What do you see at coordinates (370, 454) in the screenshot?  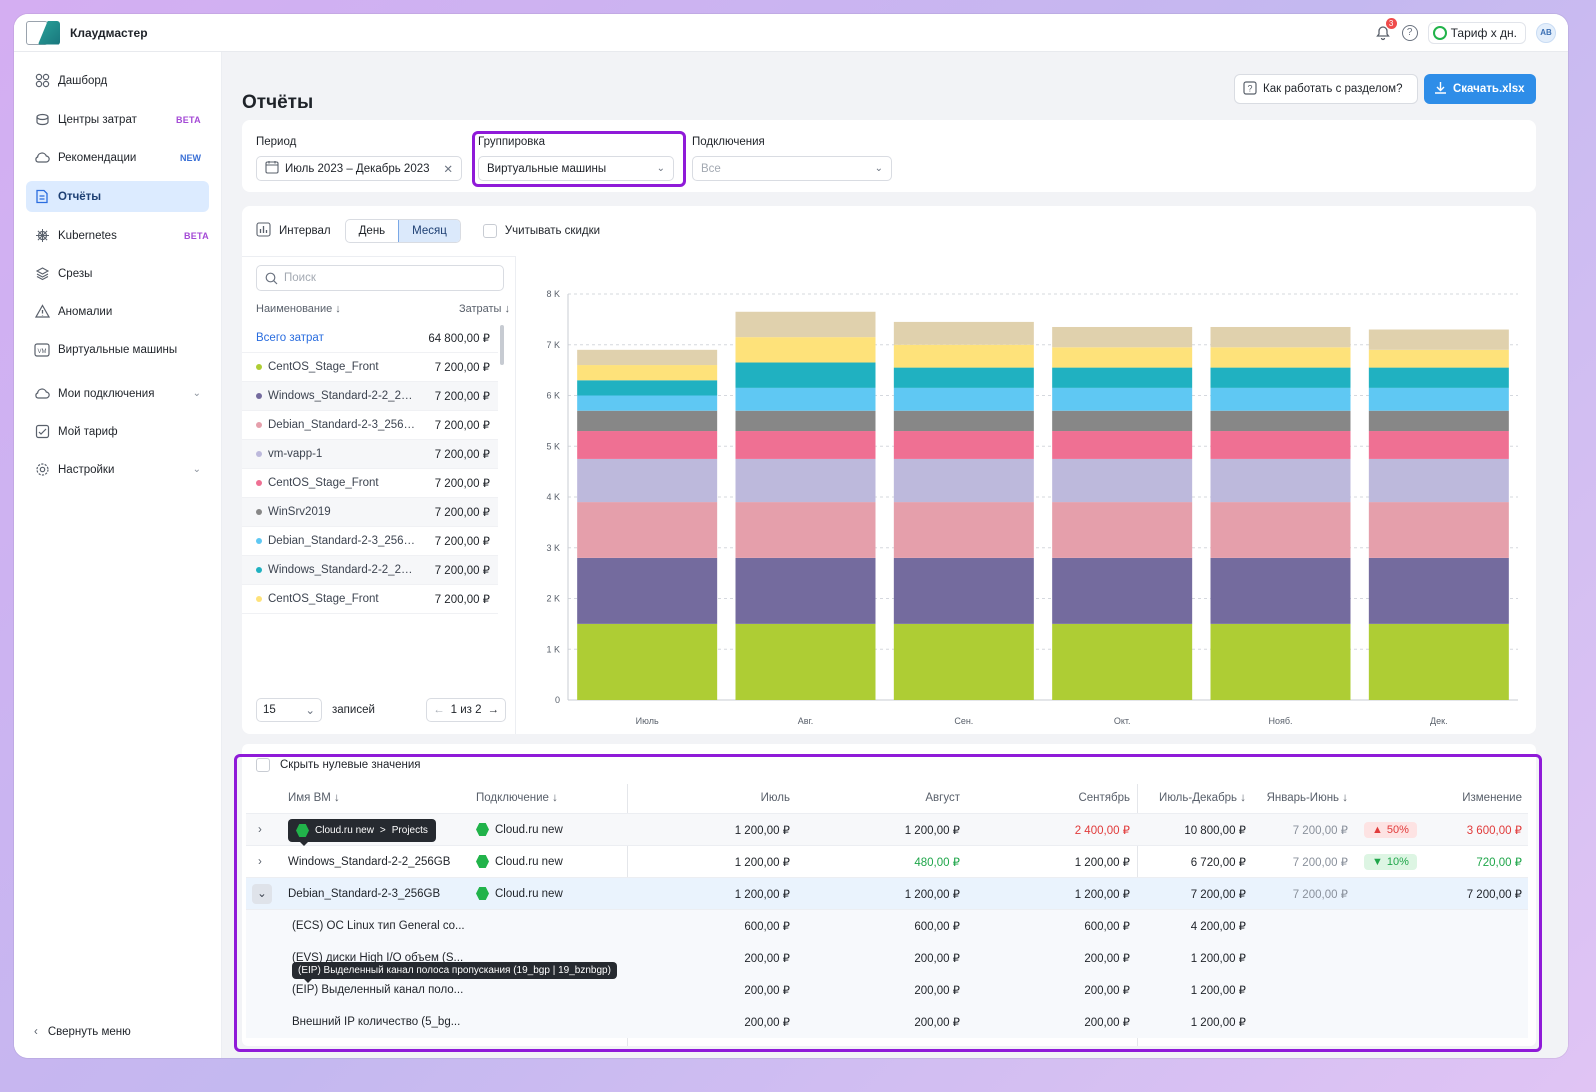 I see `list-item: vm-vapp-1 7 200,00 ₽` at bounding box center [370, 454].